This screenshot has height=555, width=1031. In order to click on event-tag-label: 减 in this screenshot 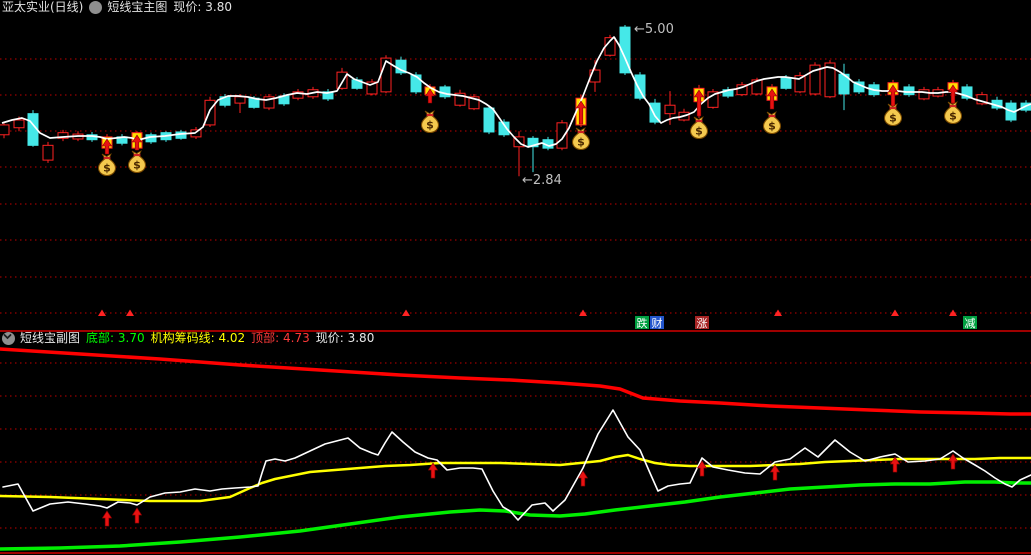, I will do `click(970, 323)`.